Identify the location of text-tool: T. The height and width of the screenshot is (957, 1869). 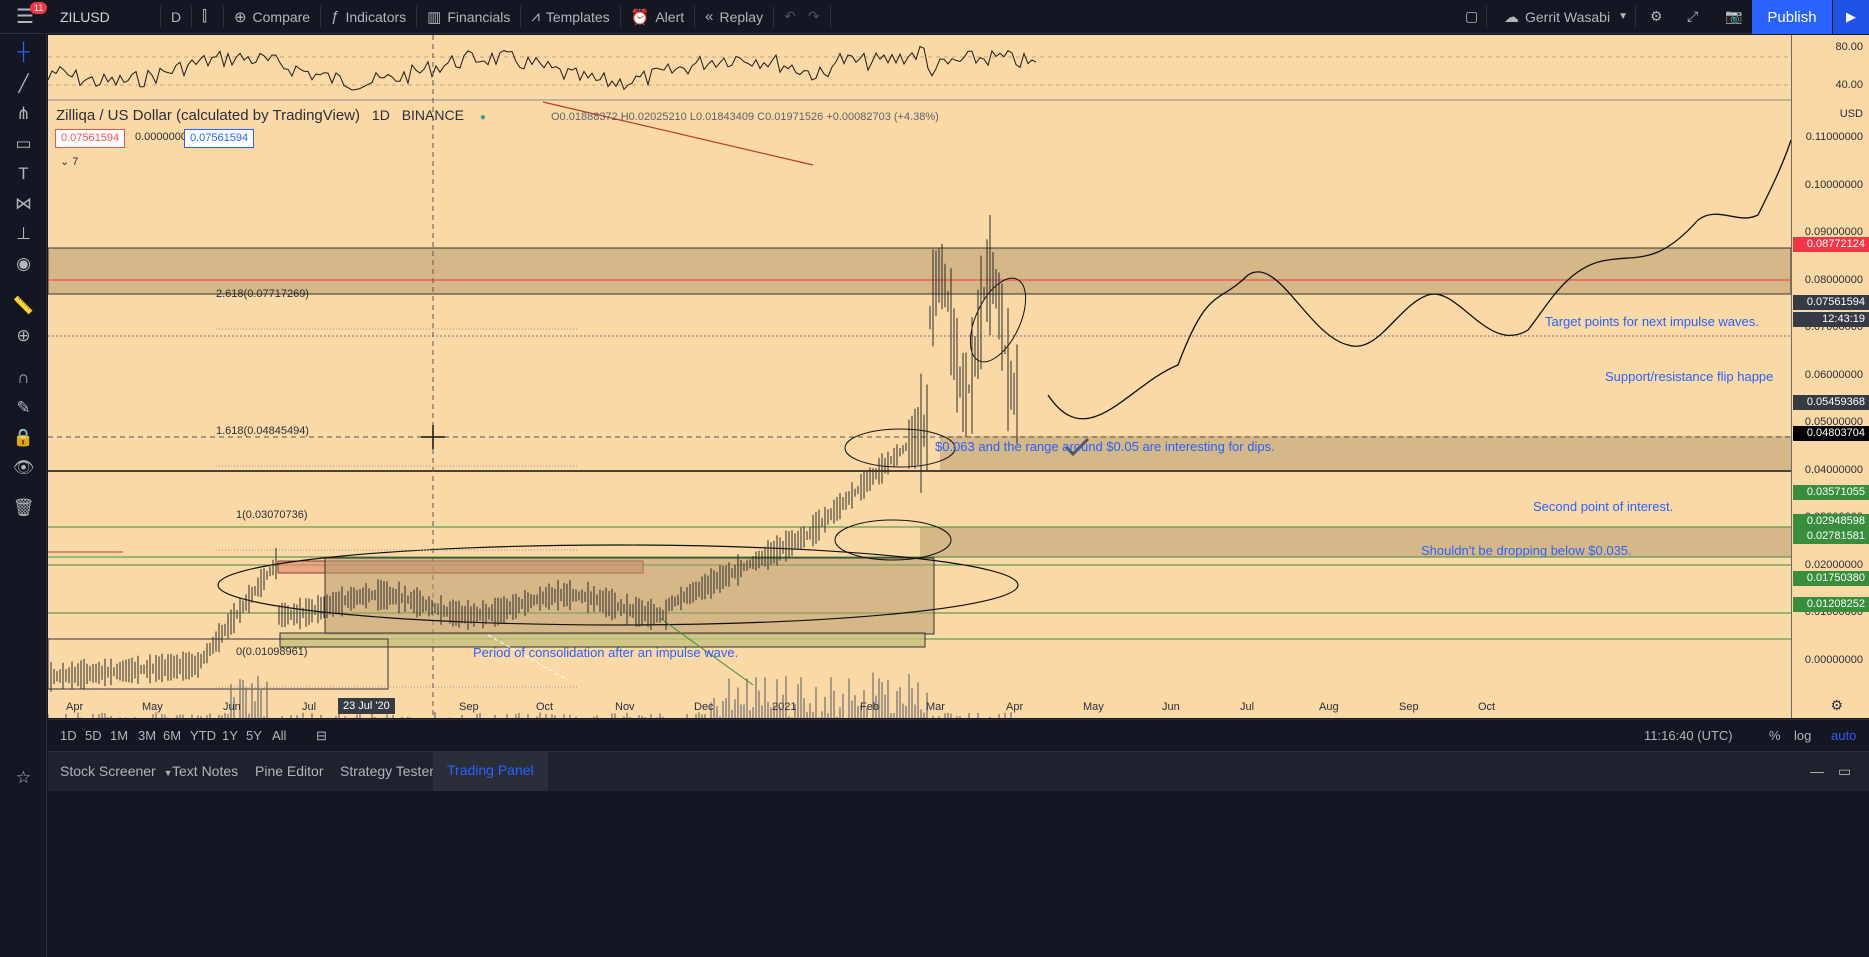
(23, 174).